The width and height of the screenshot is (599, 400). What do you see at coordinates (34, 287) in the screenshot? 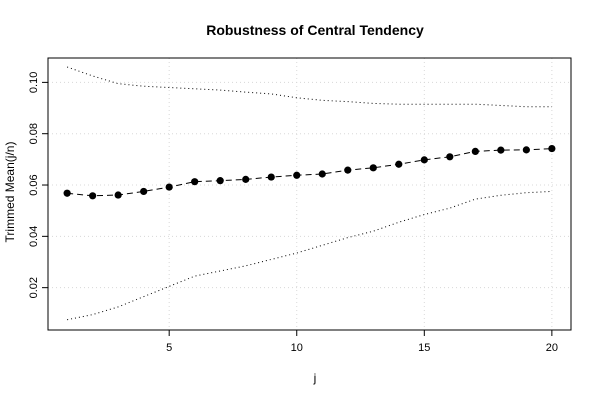
I see `y-tick-label: 0.02` at bounding box center [34, 287].